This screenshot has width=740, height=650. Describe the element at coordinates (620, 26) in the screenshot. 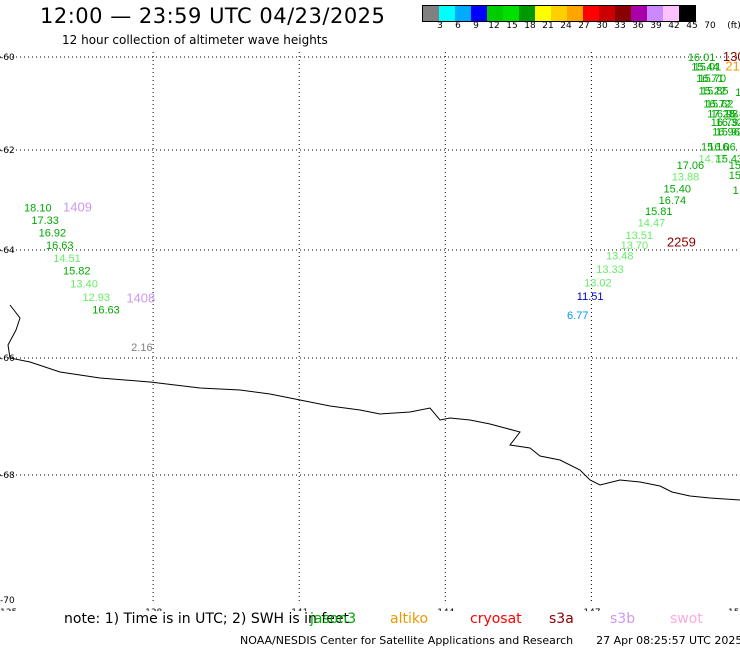

I see `scale-value-label: 33` at that location.